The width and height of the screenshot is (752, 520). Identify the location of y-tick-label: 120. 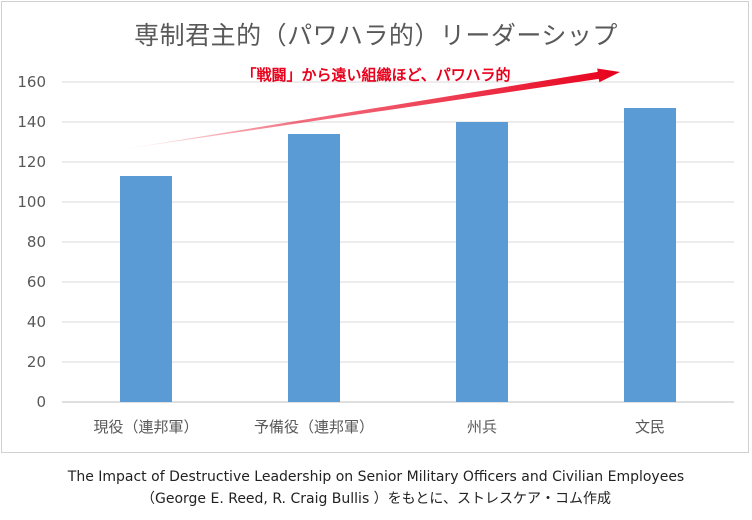
(31, 162).